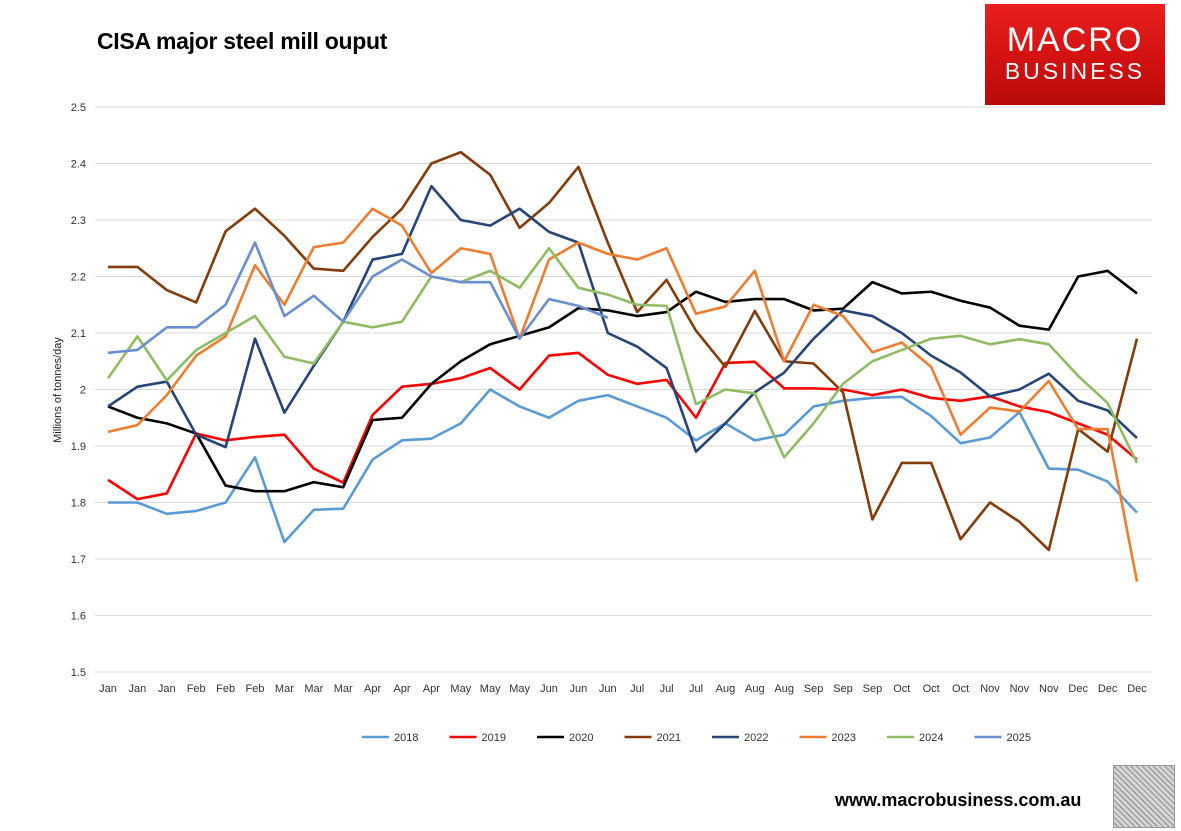 Image resolution: width=1181 pixels, height=831 pixels. I want to click on y-tick-label: 2.2, so click(78, 278).